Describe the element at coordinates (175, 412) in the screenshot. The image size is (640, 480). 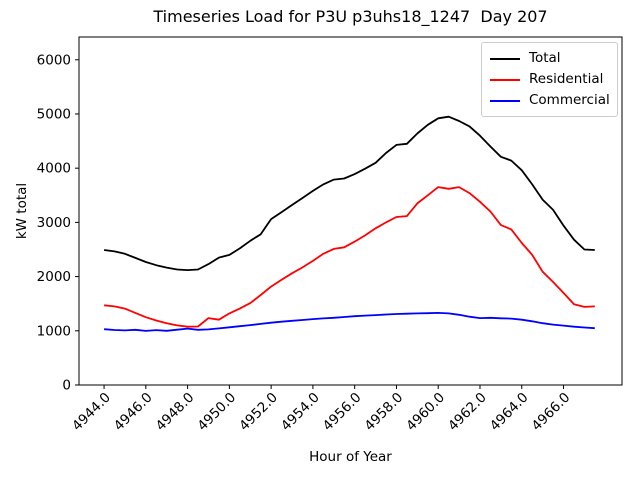
I see `x-tick-label: 4948.0` at that location.